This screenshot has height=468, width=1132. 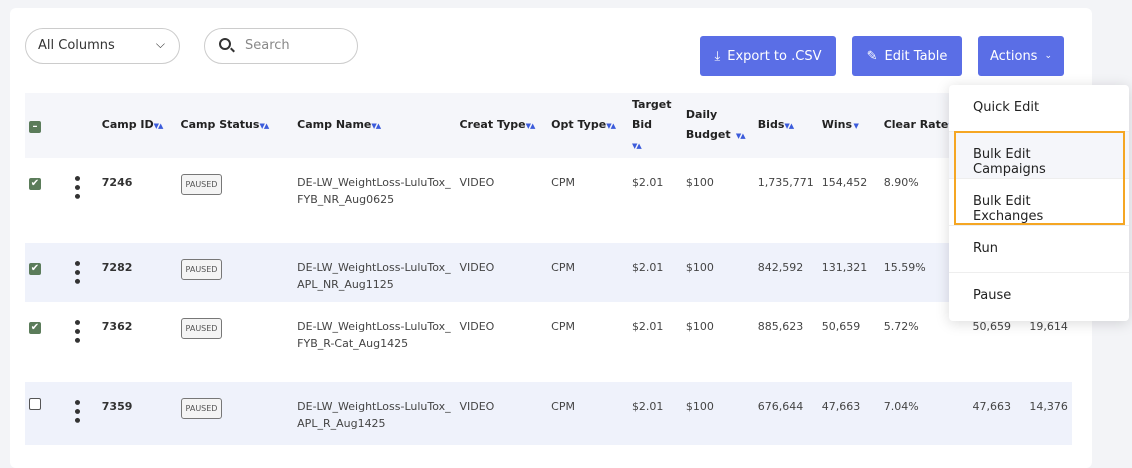 I want to click on cell-value: 5.72%, so click(x=901, y=326).